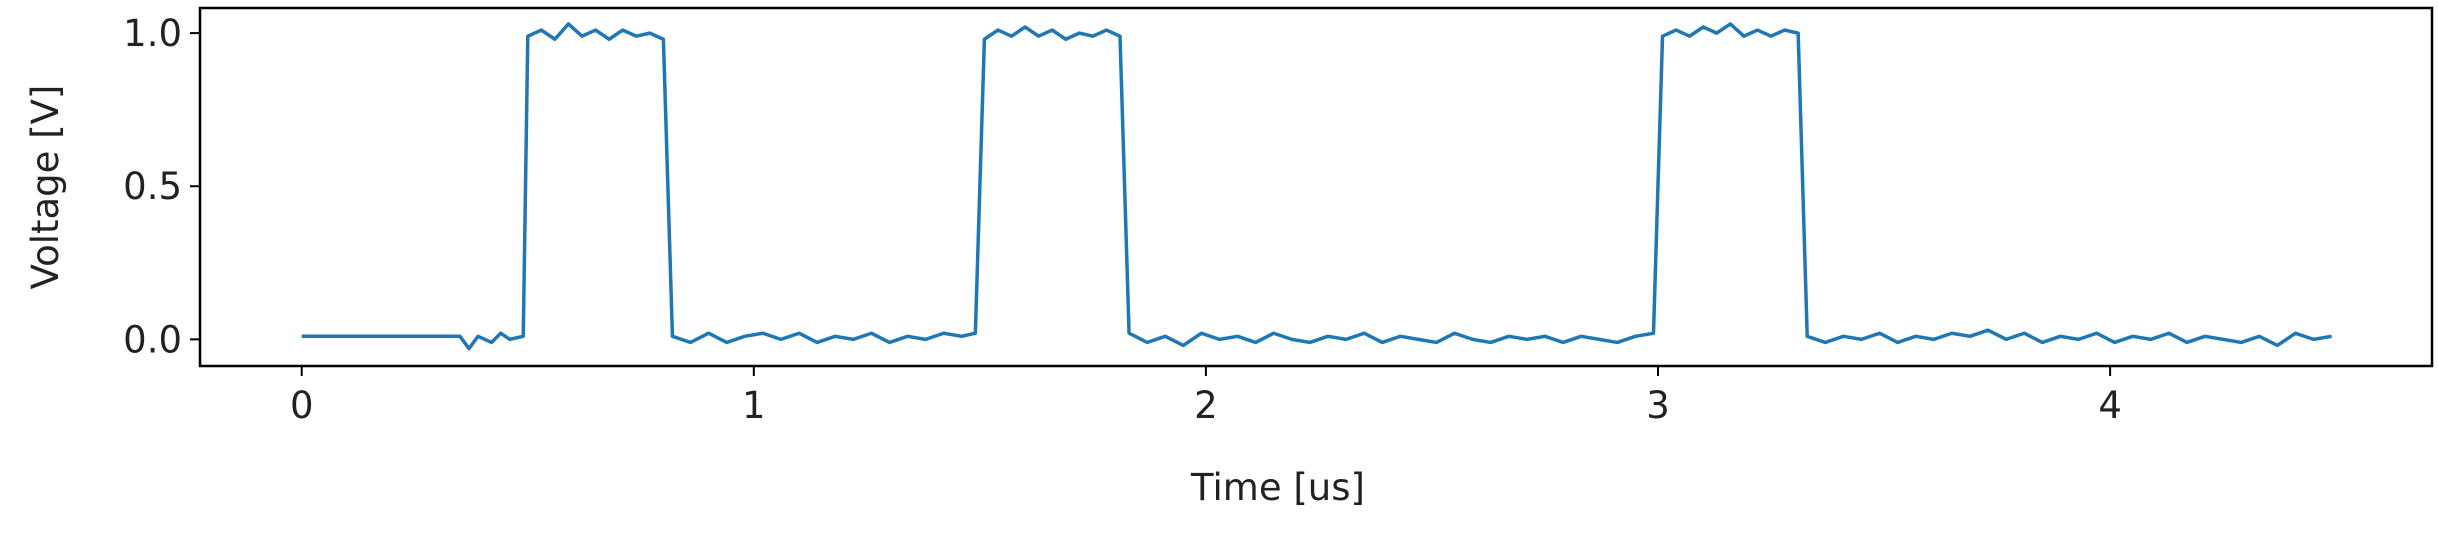 The width and height of the screenshot is (2438, 551). Describe the element at coordinates (152, 186) in the screenshot. I see `y-tick-label: 0.5` at that location.